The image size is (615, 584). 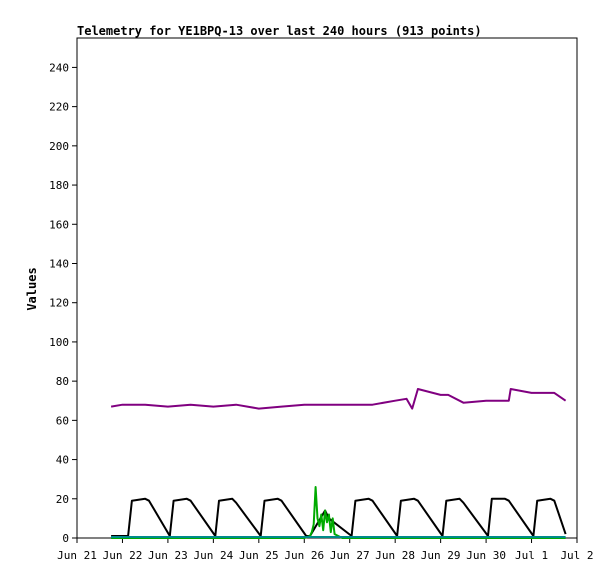 I want to click on y-tick-label: 220, so click(x=59, y=107).